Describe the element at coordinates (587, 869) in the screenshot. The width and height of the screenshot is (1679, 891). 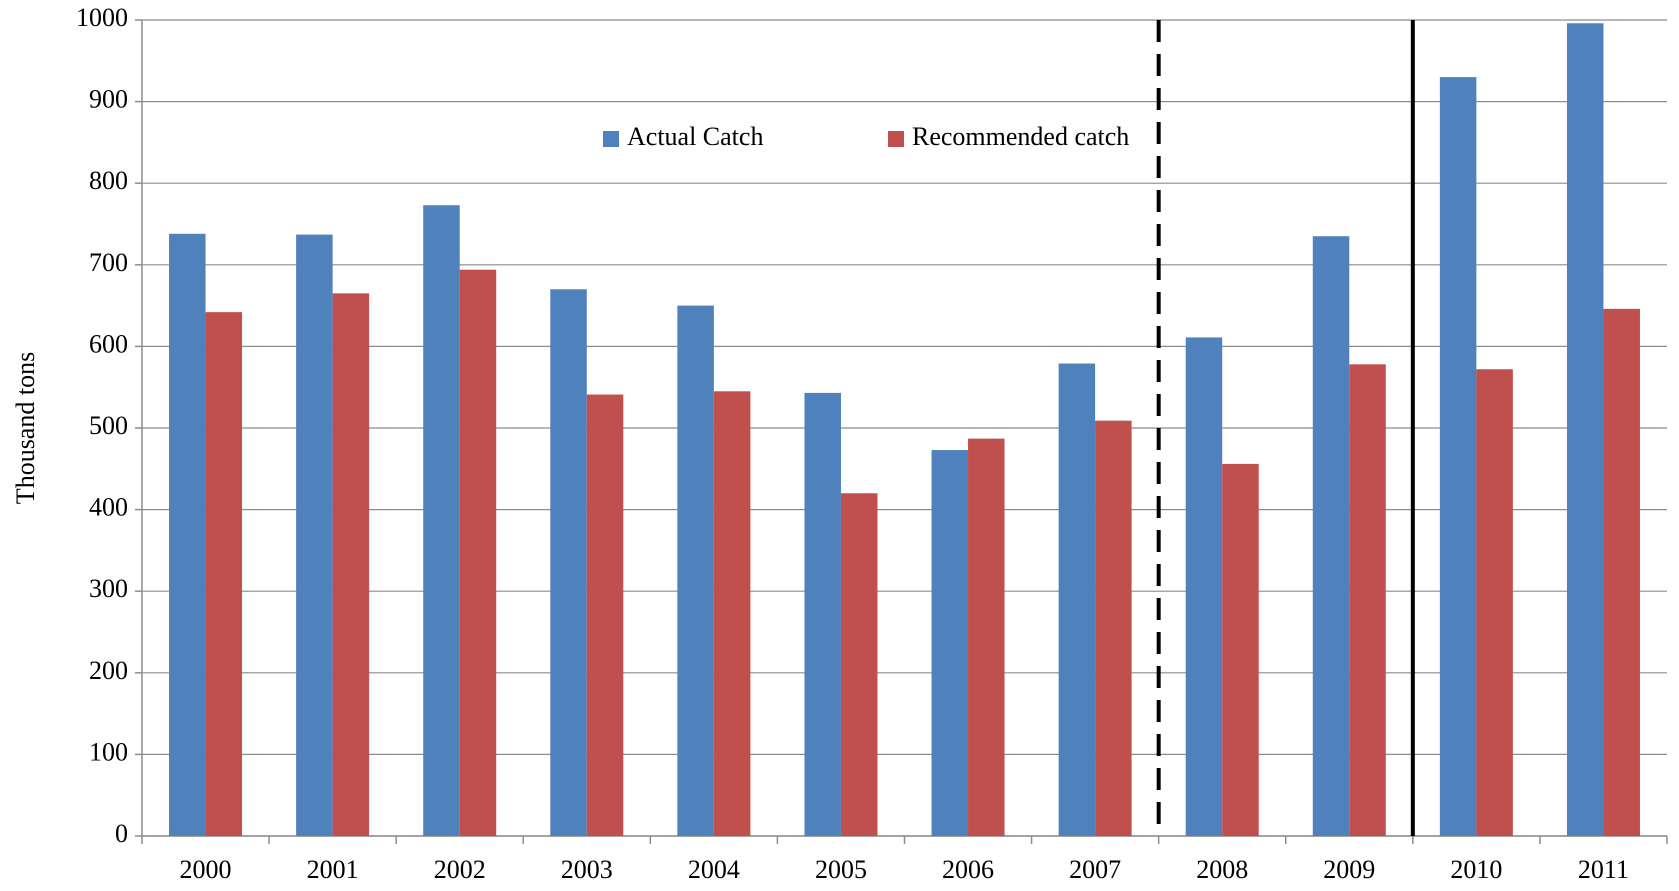
I see `x-tick-label: 2003` at that location.